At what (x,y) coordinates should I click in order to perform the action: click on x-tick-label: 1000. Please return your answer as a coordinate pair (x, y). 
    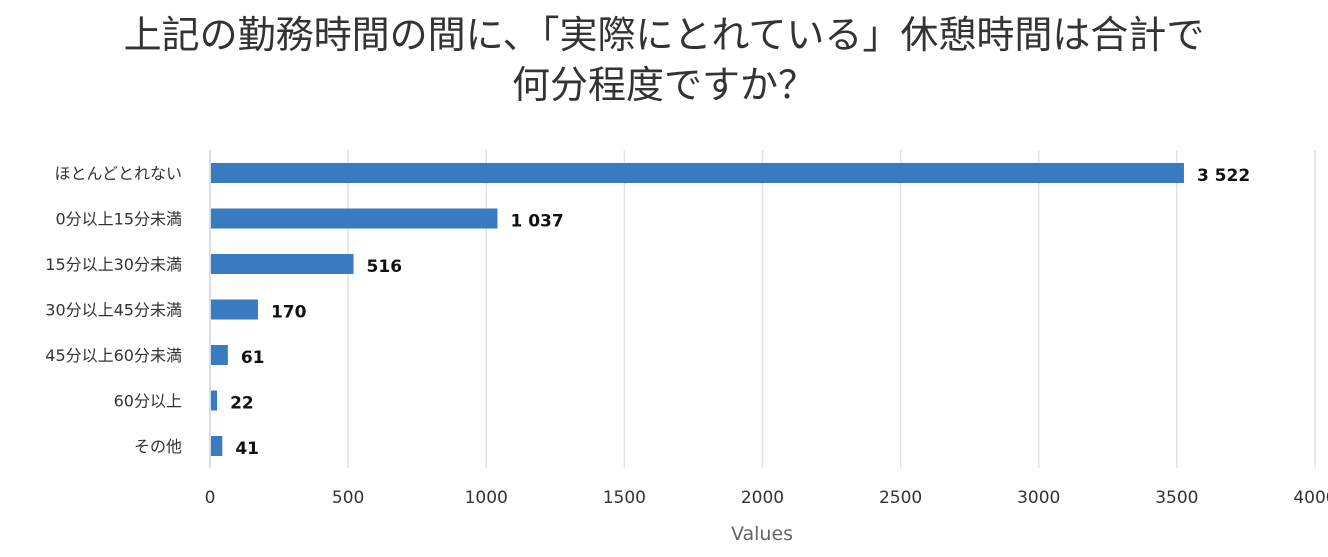
    Looking at the image, I should click on (486, 498).